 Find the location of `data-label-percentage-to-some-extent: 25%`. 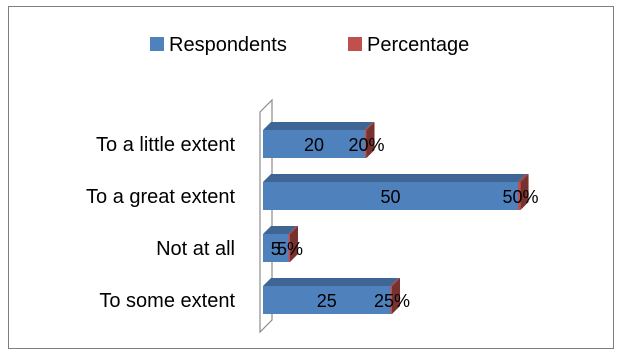

data-label-percentage-to-some-extent: 25% is located at coordinates (392, 301).